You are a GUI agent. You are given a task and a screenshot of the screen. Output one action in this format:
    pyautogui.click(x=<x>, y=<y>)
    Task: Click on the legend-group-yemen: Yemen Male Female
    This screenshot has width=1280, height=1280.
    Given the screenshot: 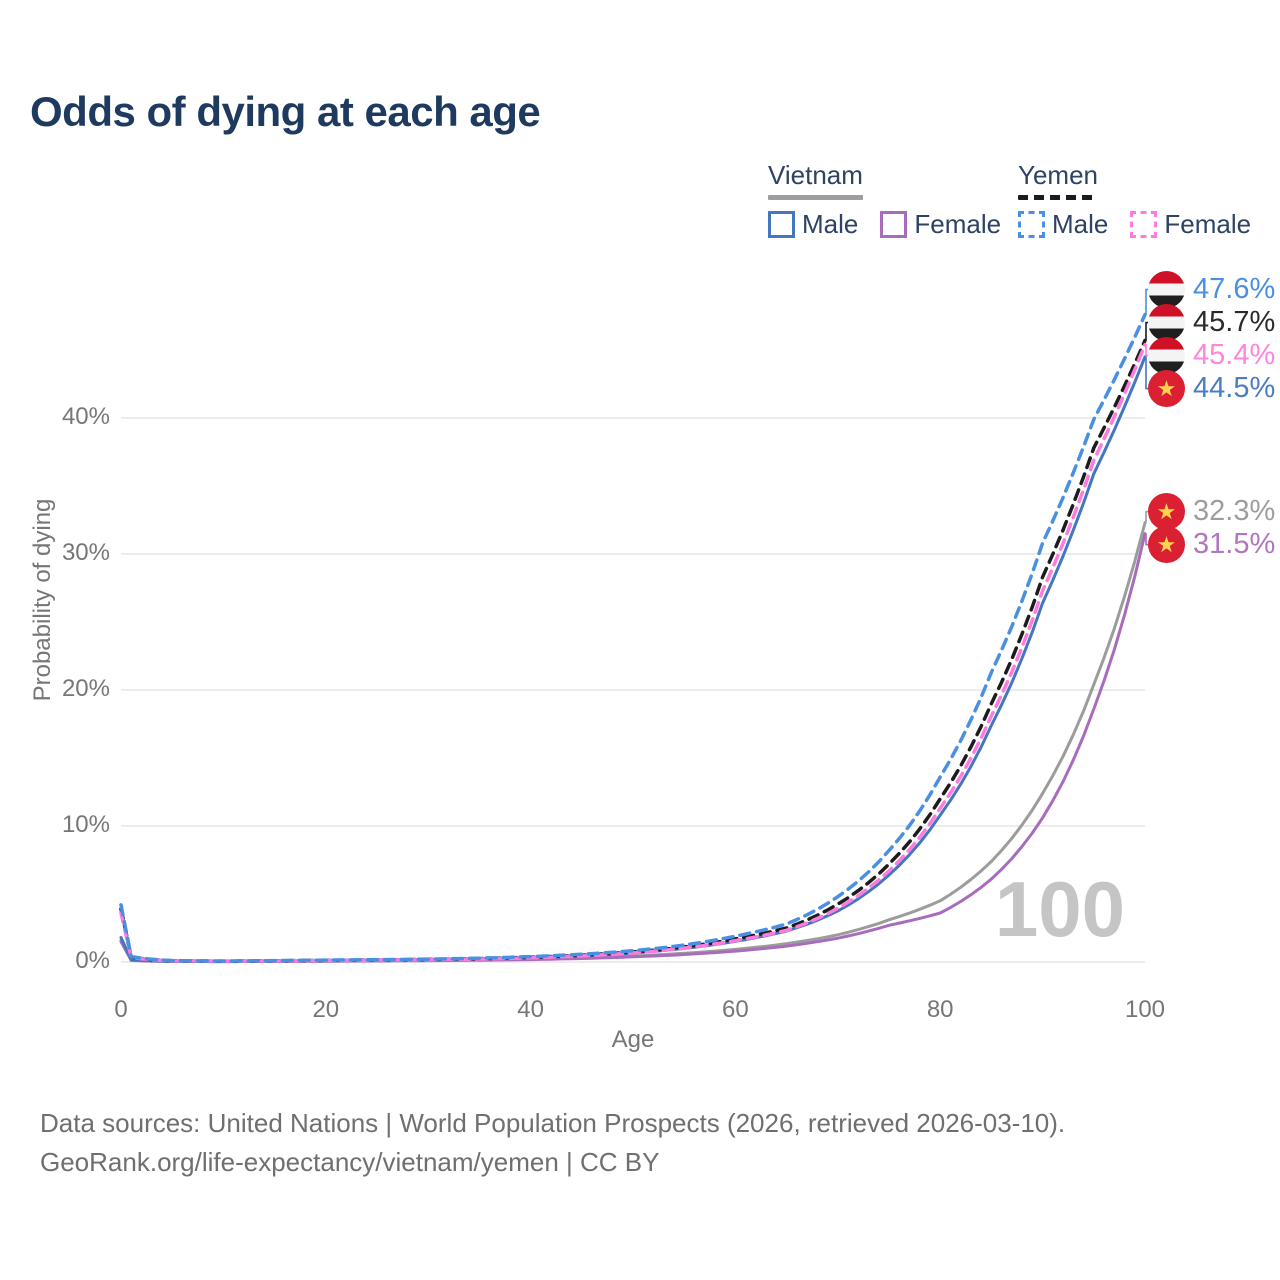 What is the action you would take?
    pyautogui.click(x=1134, y=200)
    